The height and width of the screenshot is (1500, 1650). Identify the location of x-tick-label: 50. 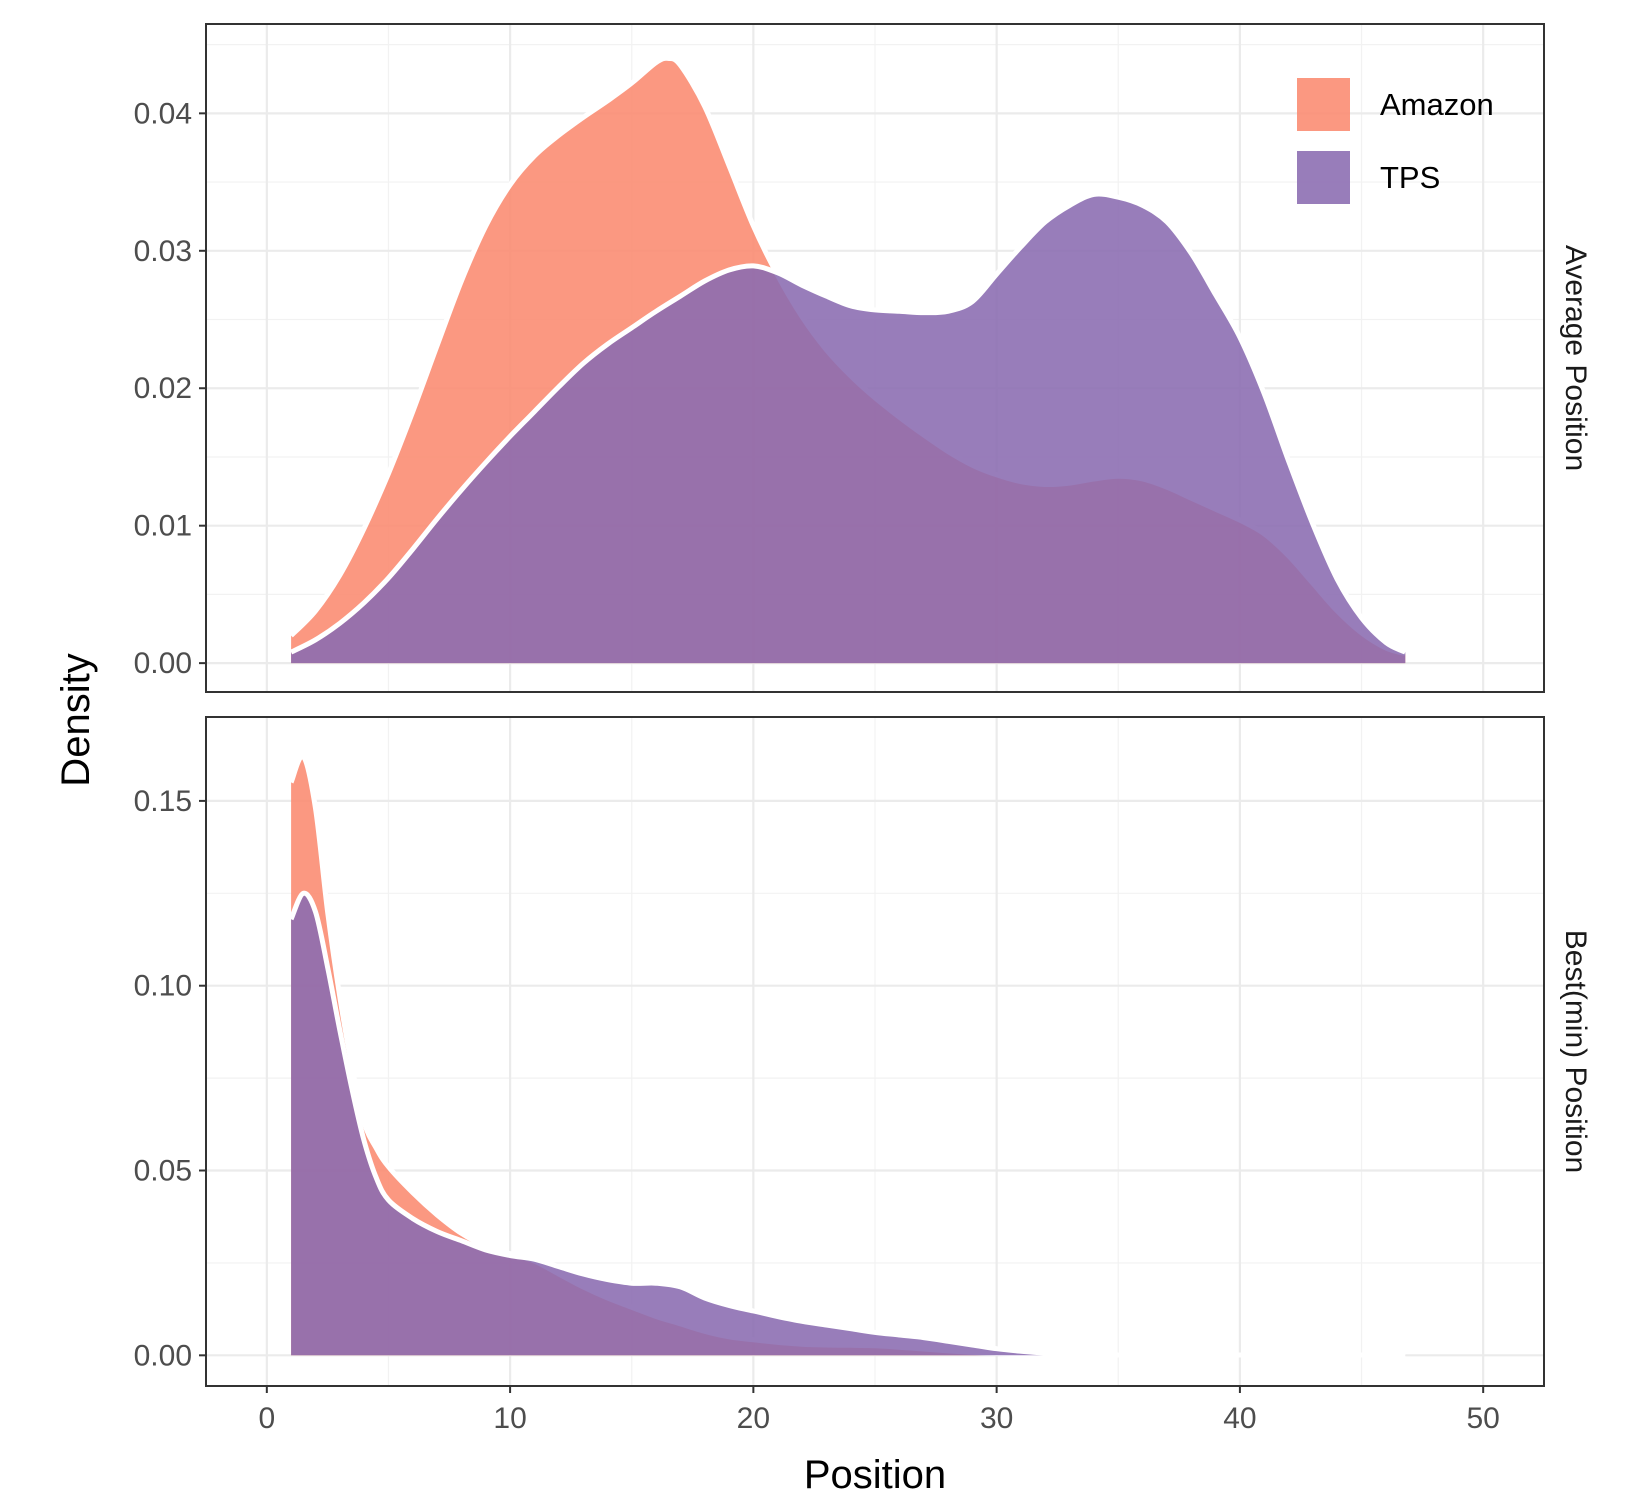
(1482, 1418).